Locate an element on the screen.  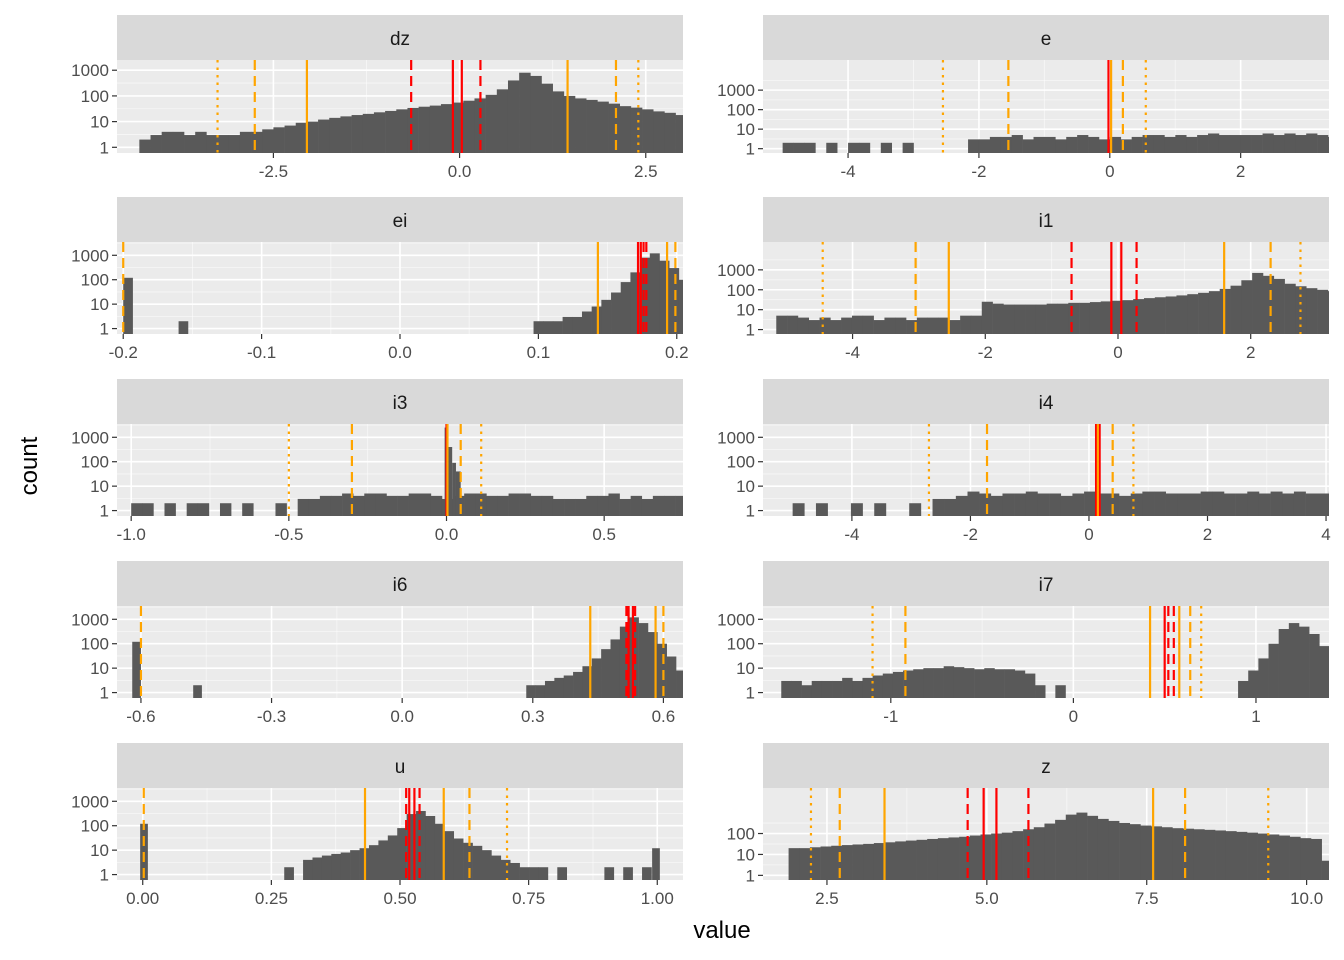
x-tick-label: -4 is located at coordinates (851, 534).